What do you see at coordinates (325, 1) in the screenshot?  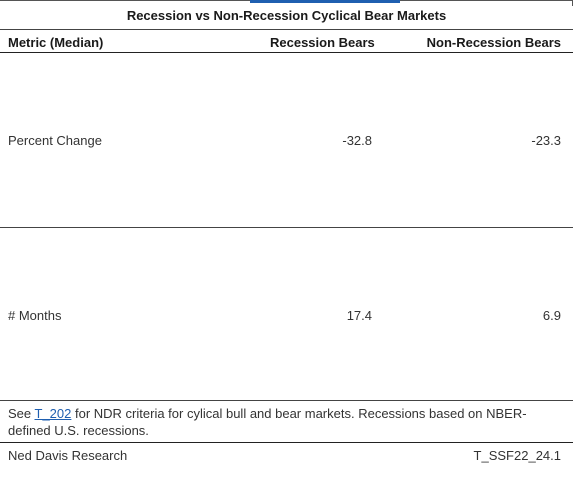 I see `top-accent-bar` at bounding box center [325, 1].